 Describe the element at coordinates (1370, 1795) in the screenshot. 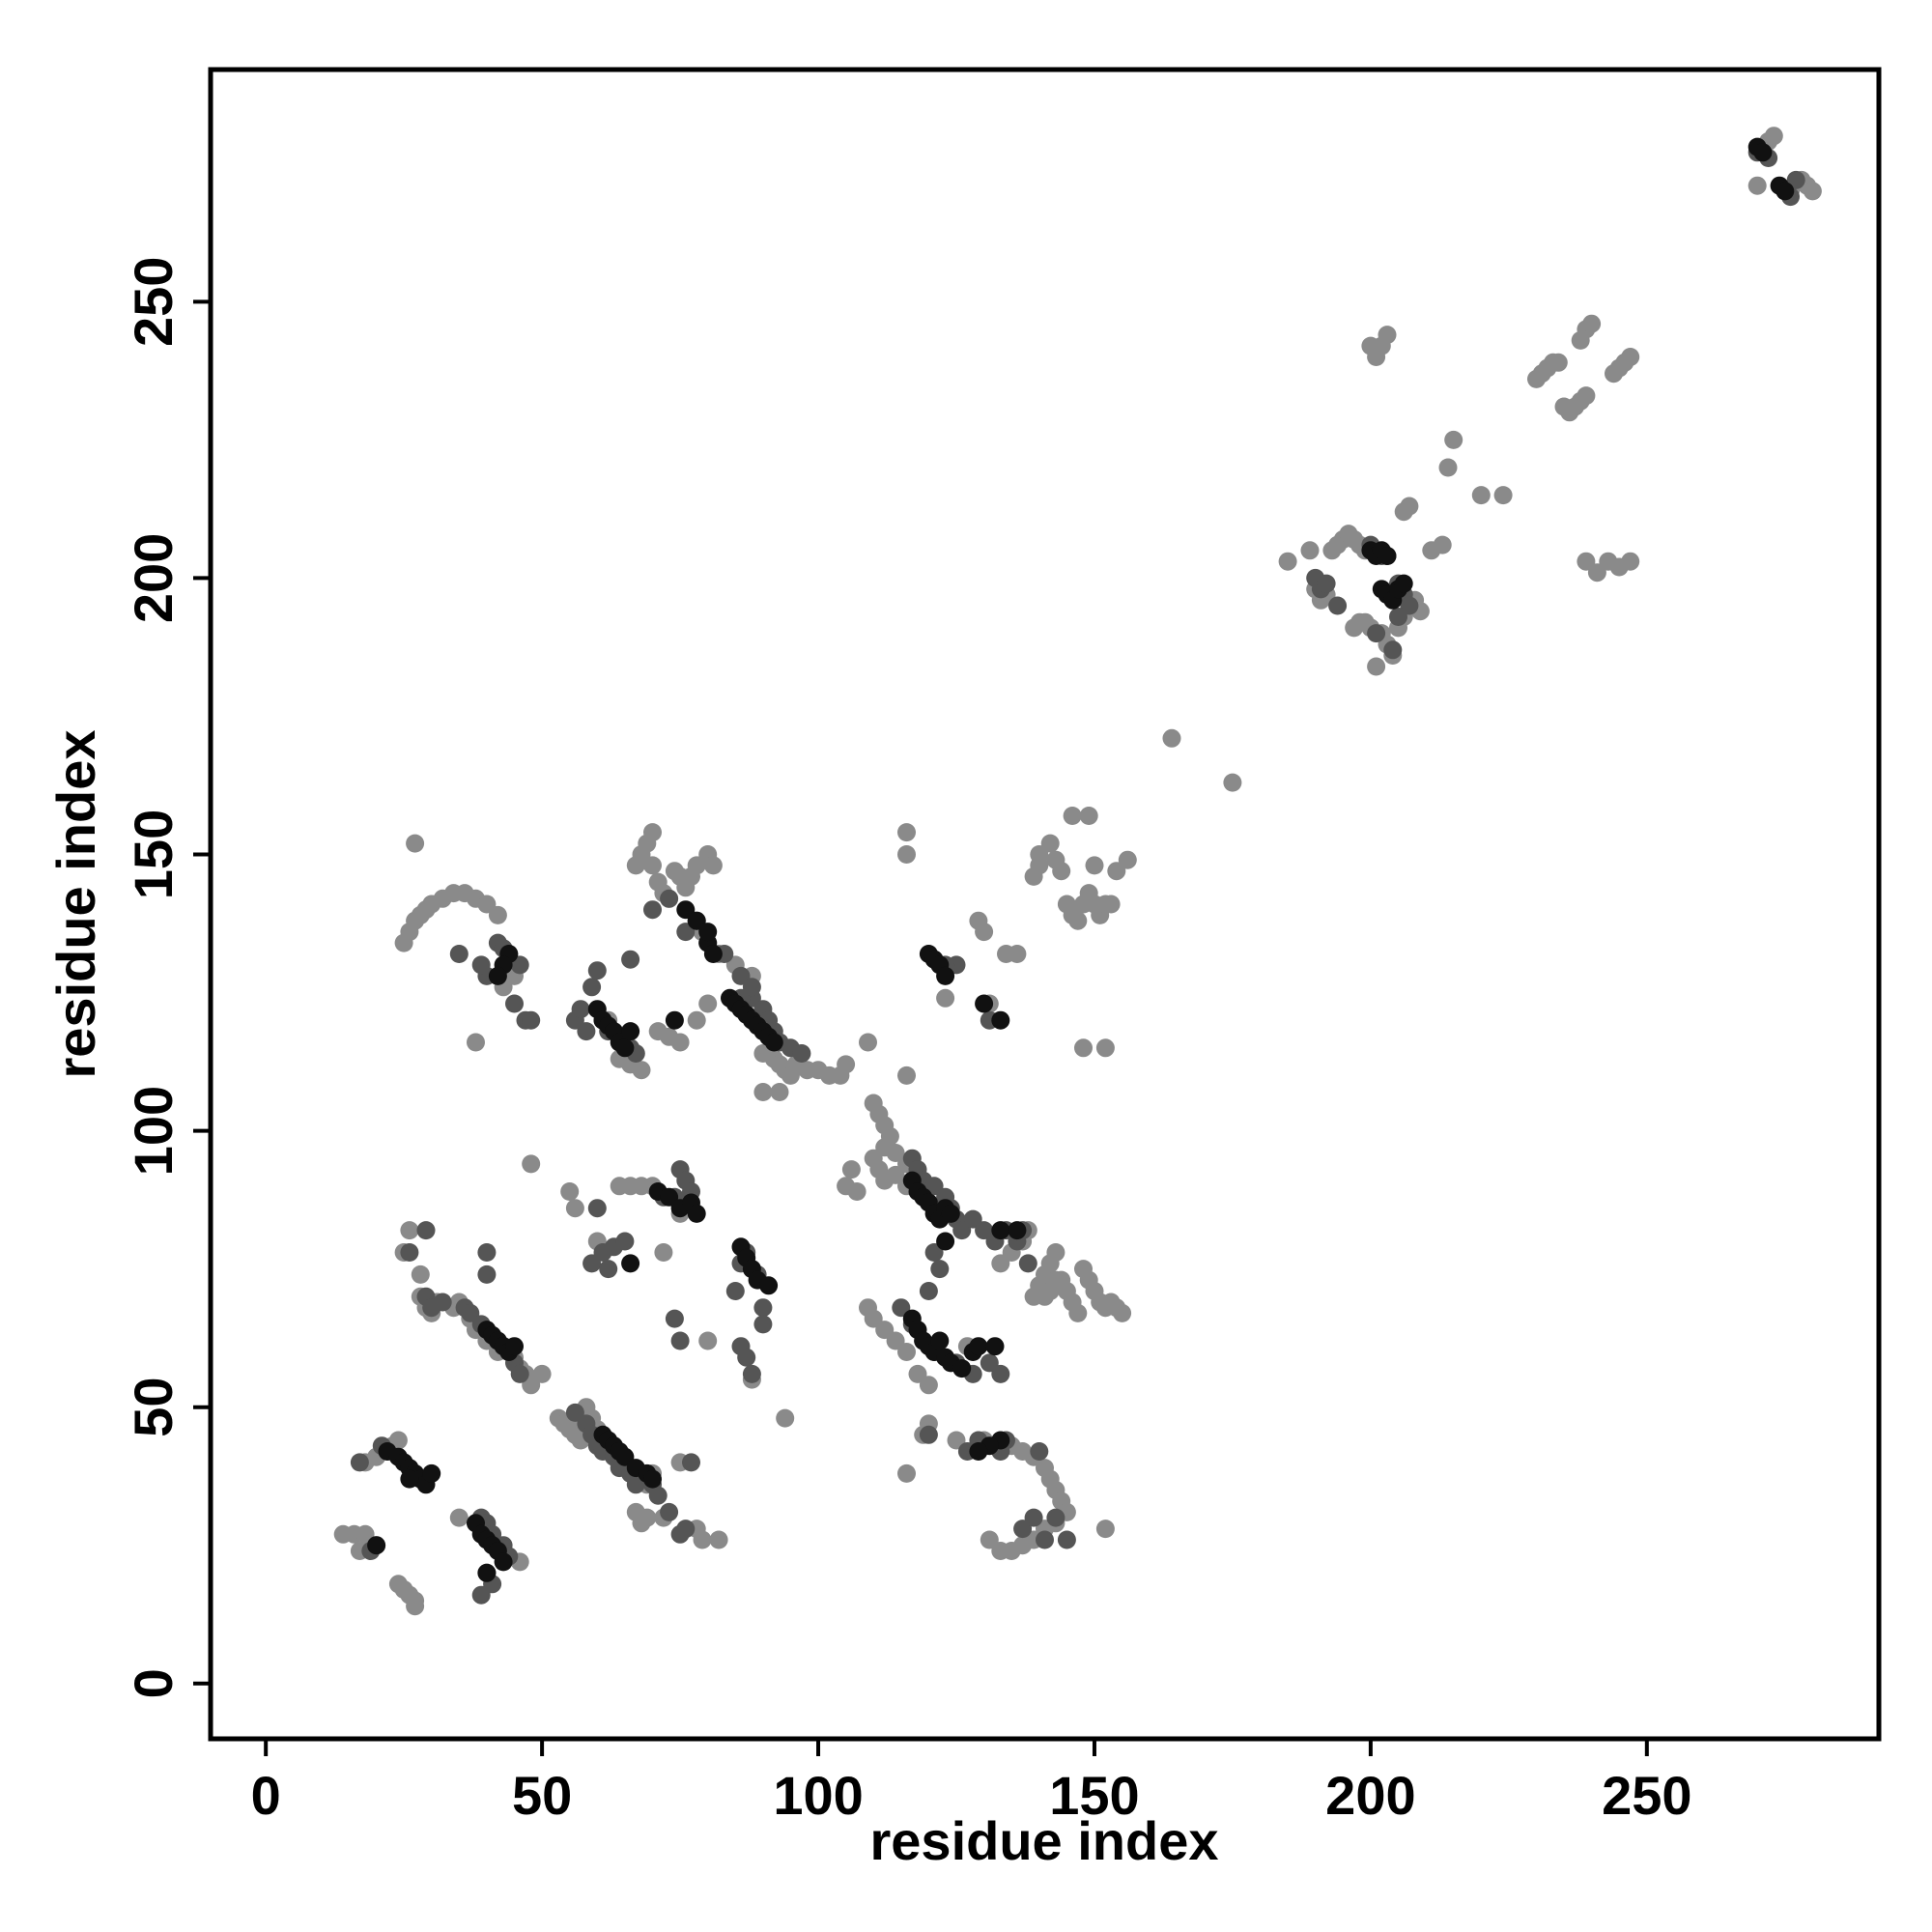

I see `x-tick-label: 200` at that location.